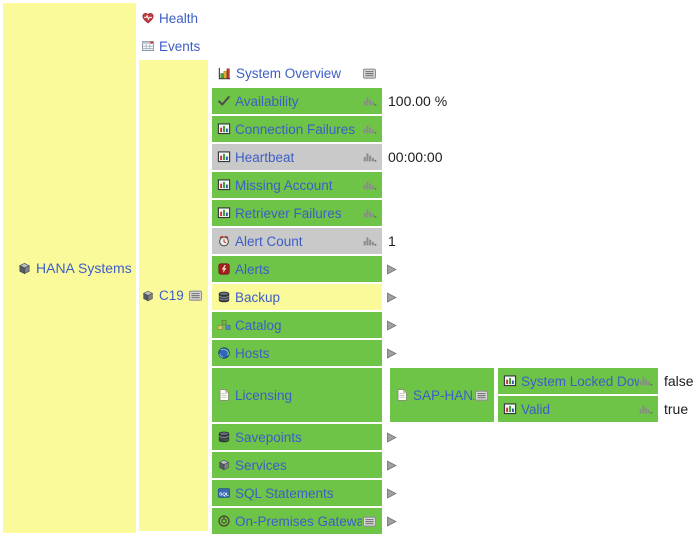  I want to click on channel-group-sap-hana: SAP-HANA, so click(442, 395).